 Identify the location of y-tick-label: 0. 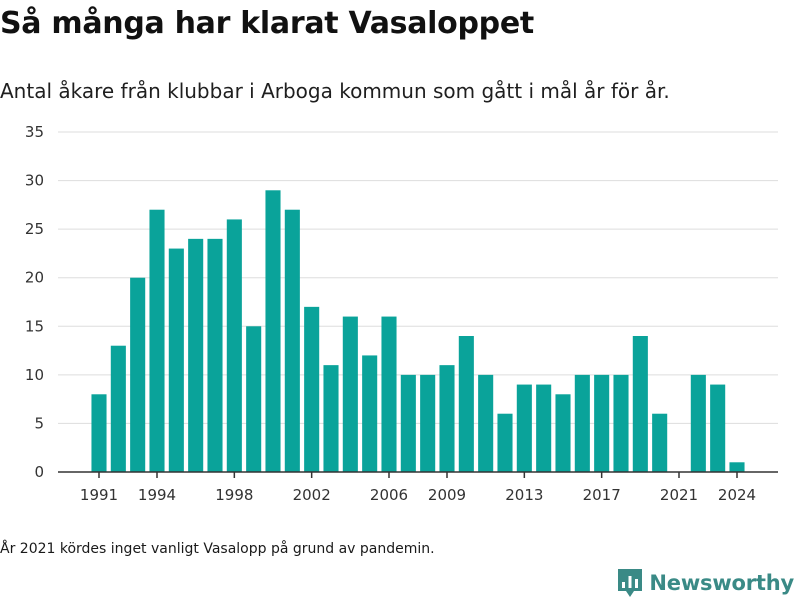
(39, 472).